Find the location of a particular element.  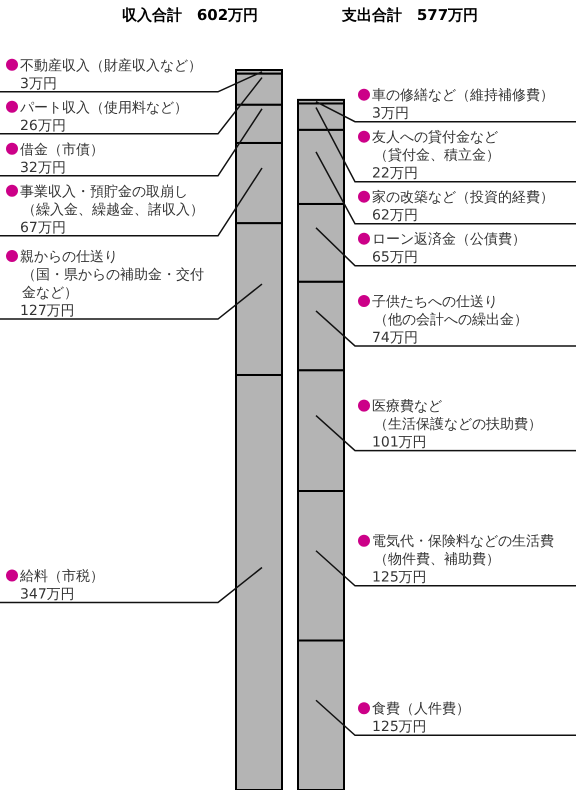

text: 事業収入・預貯金の取崩し（繰入金、繰越金、諸収入） is located at coordinates (112, 201).